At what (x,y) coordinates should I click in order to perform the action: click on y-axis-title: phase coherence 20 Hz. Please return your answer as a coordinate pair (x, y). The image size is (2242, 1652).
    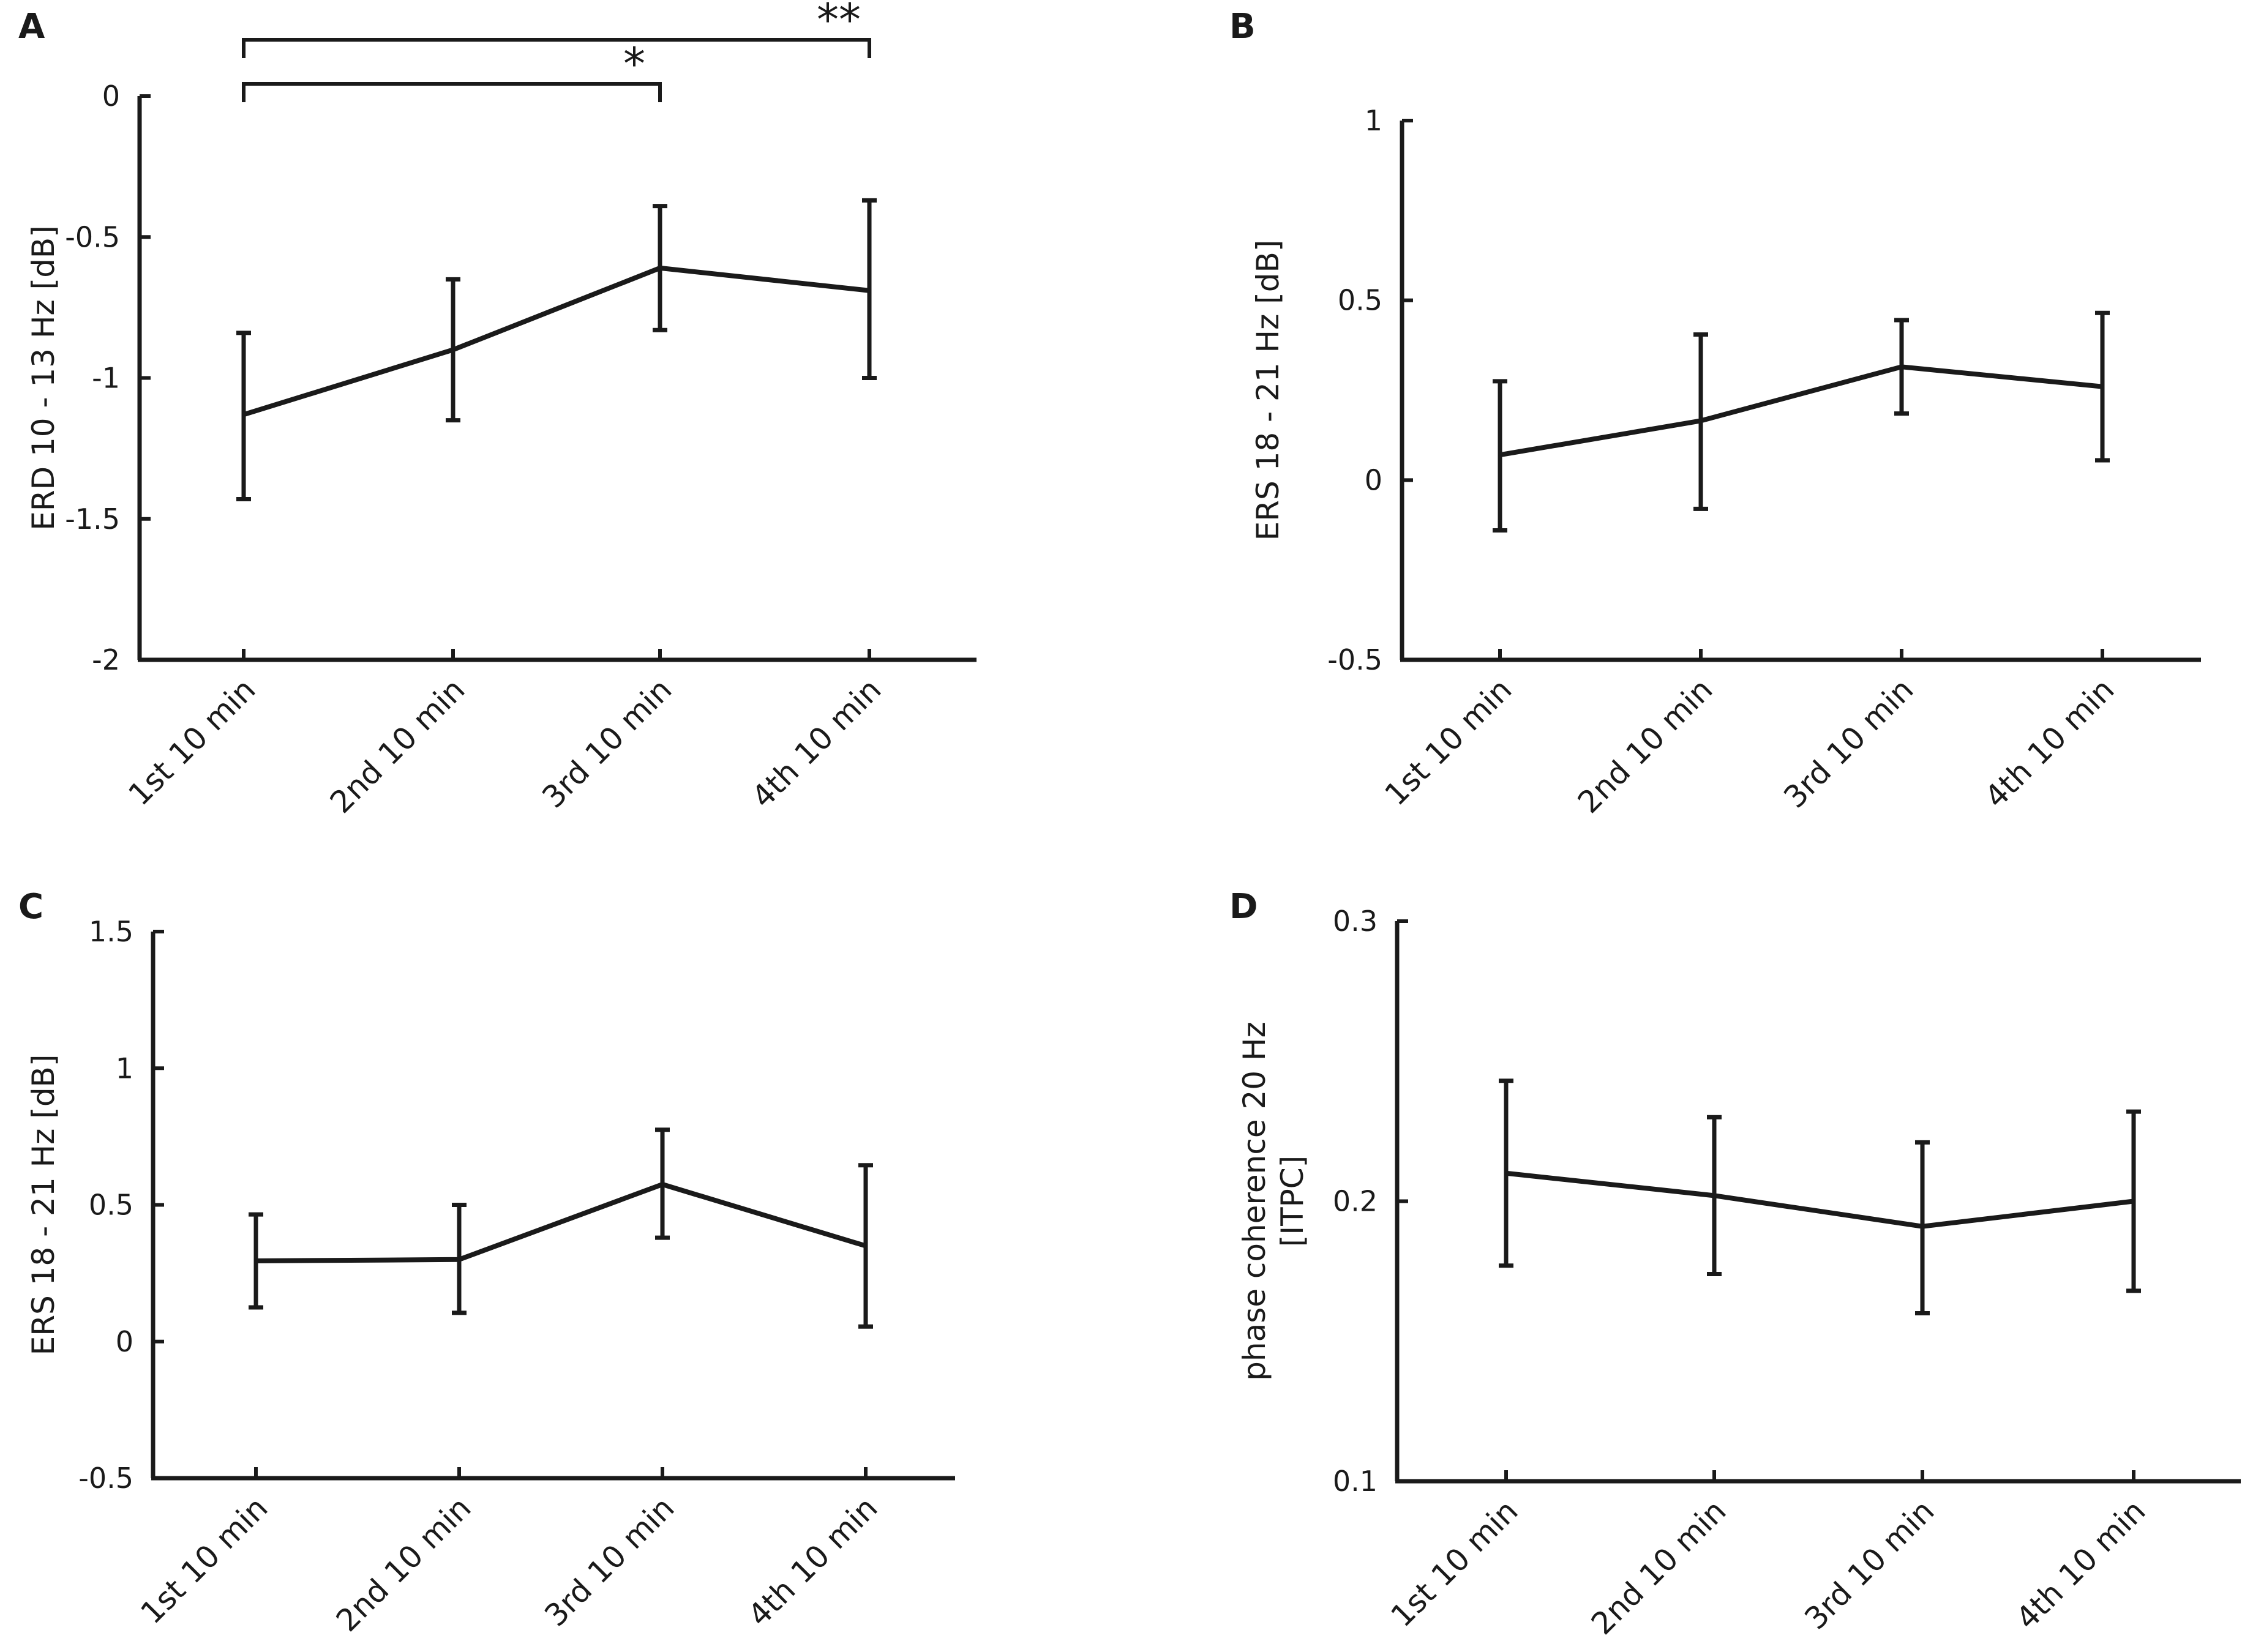
    Looking at the image, I should click on (1254, 1201).